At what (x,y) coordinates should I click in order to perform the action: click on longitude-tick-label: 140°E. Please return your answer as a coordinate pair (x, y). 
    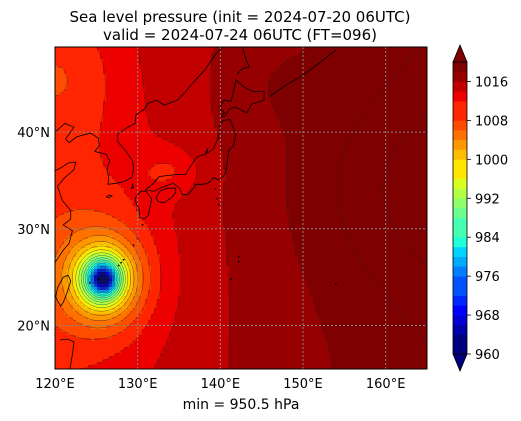
    Looking at the image, I should click on (221, 384).